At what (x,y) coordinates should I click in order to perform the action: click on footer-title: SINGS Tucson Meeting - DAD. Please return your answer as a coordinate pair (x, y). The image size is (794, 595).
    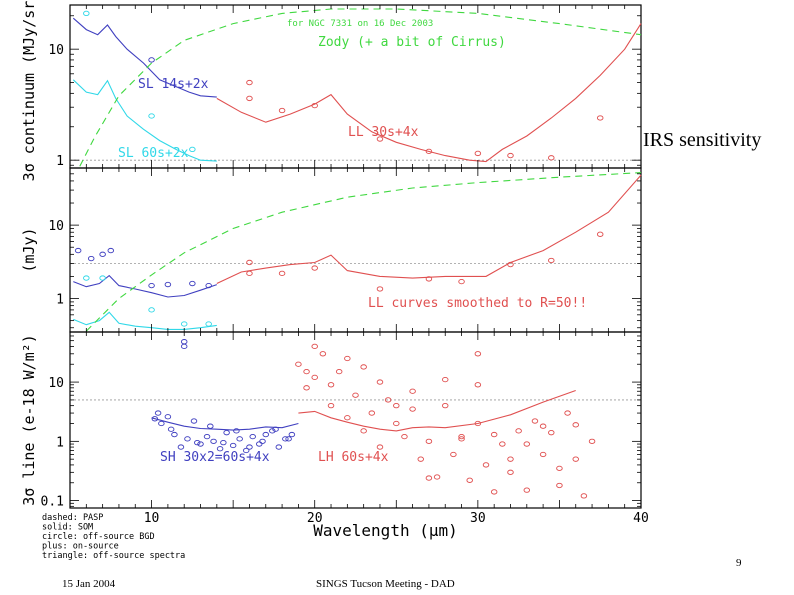
    Looking at the image, I should click on (385, 584).